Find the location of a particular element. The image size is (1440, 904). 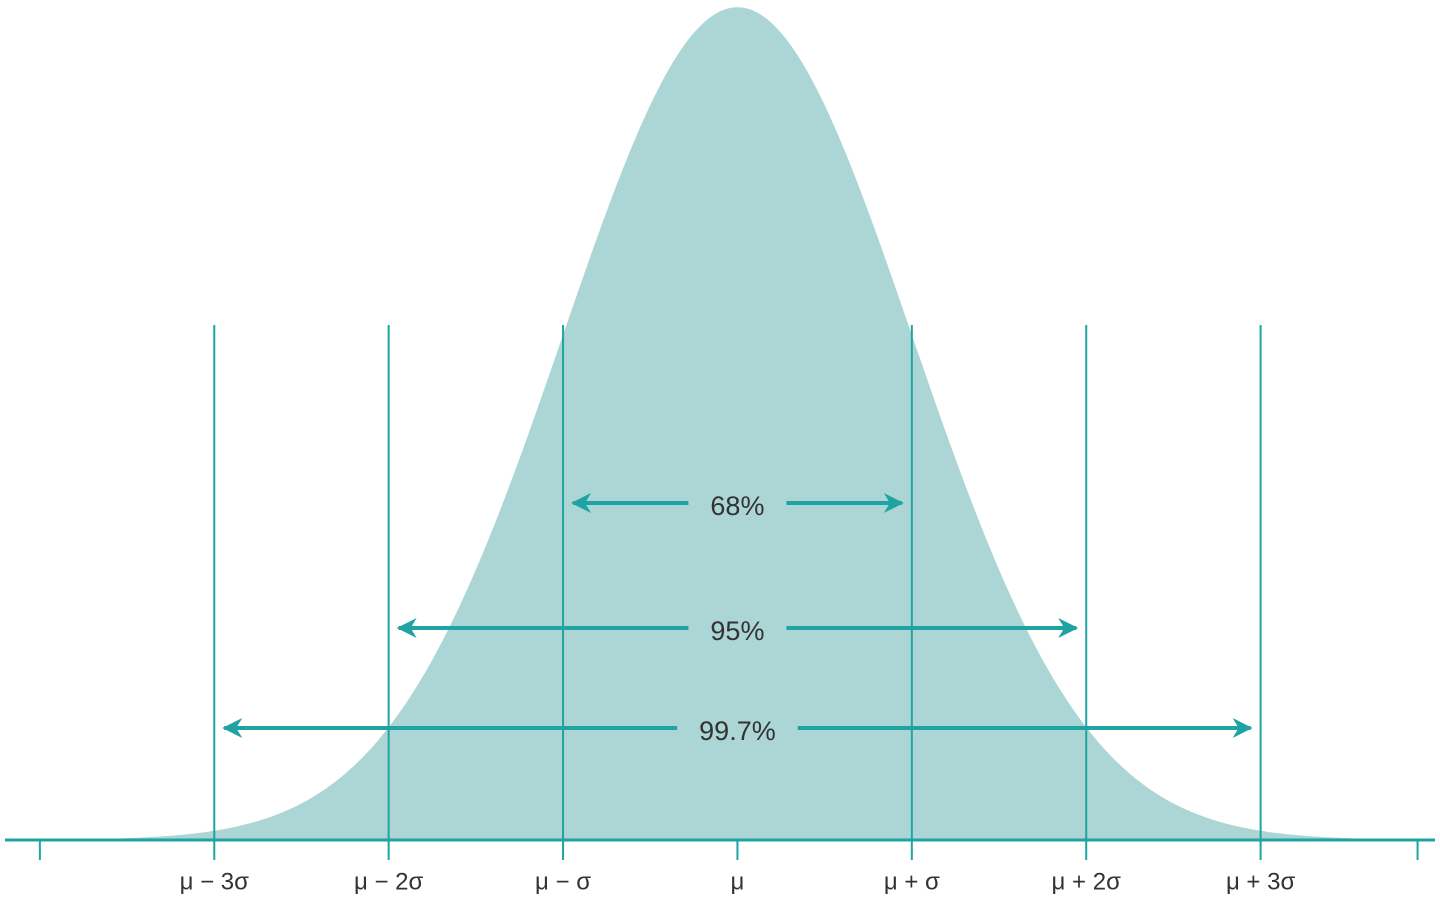

x-tick-label: μ + 3σ is located at coordinates (1261, 881).